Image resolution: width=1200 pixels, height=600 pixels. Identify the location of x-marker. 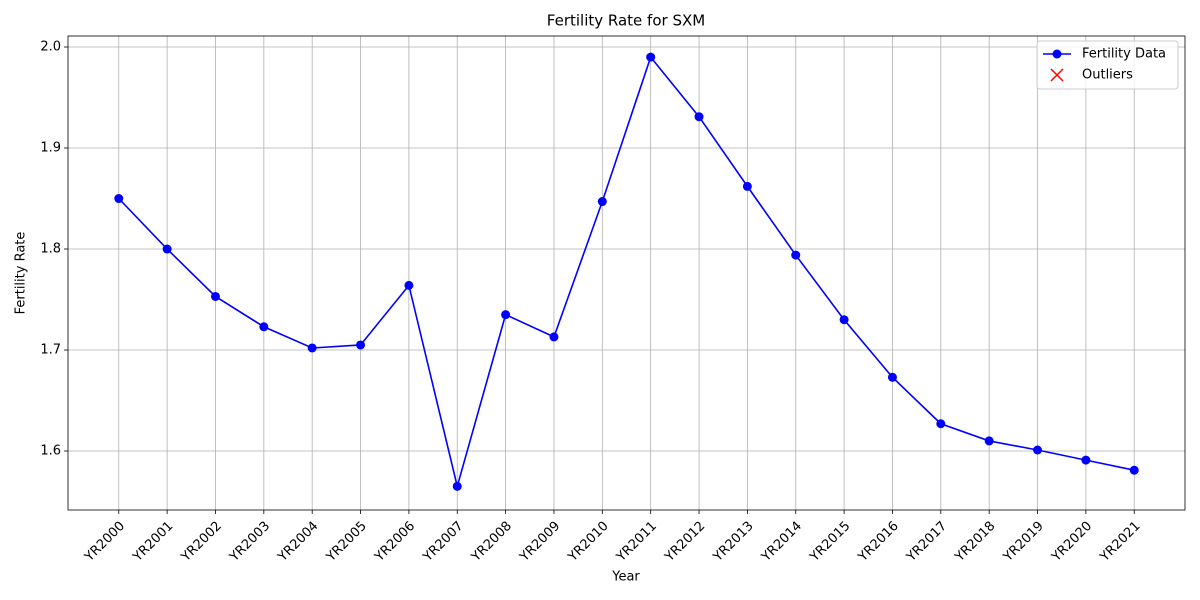
(1057, 75).